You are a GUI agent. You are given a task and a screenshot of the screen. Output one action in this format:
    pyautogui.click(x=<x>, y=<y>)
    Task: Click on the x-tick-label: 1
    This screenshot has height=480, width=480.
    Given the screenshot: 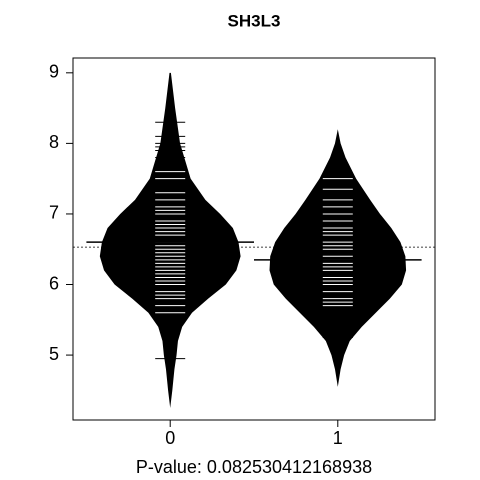 What is the action you would take?
    pyautogui.click(x=338, y=438)
    